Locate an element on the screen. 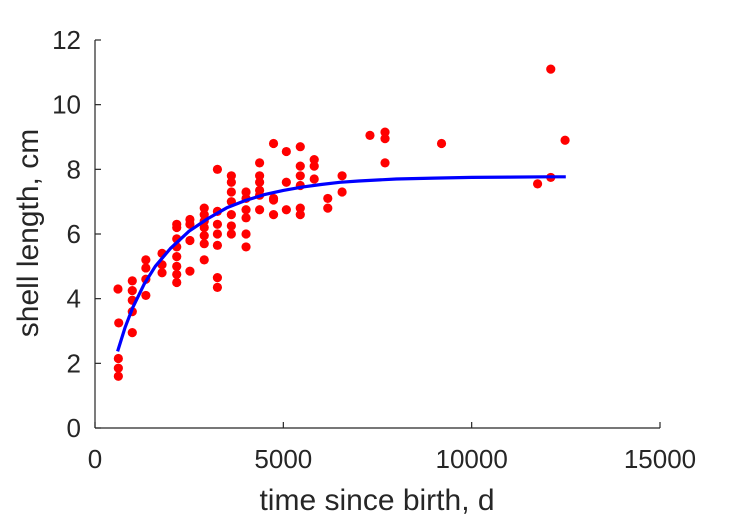 Image resolution: width=729 pixels, height=521 pixels. y-axis-label: shell length, cm is located at coordinates (28, 233).